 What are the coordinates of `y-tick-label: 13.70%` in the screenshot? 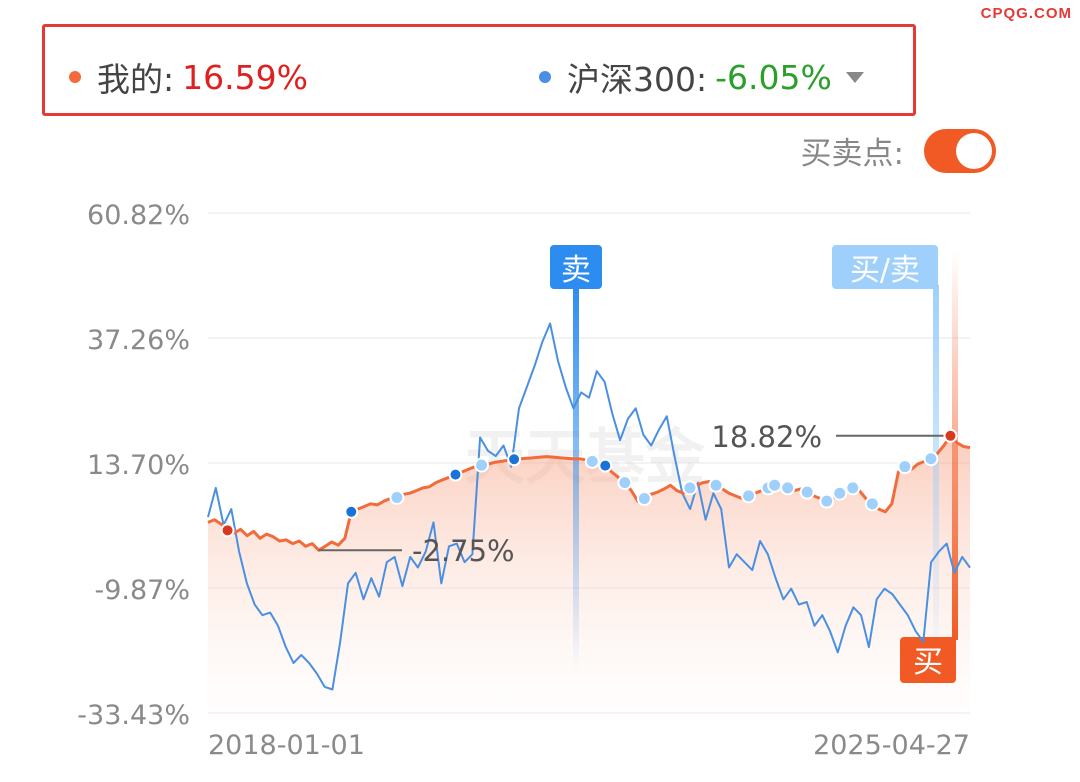 It's located at (138, 465).